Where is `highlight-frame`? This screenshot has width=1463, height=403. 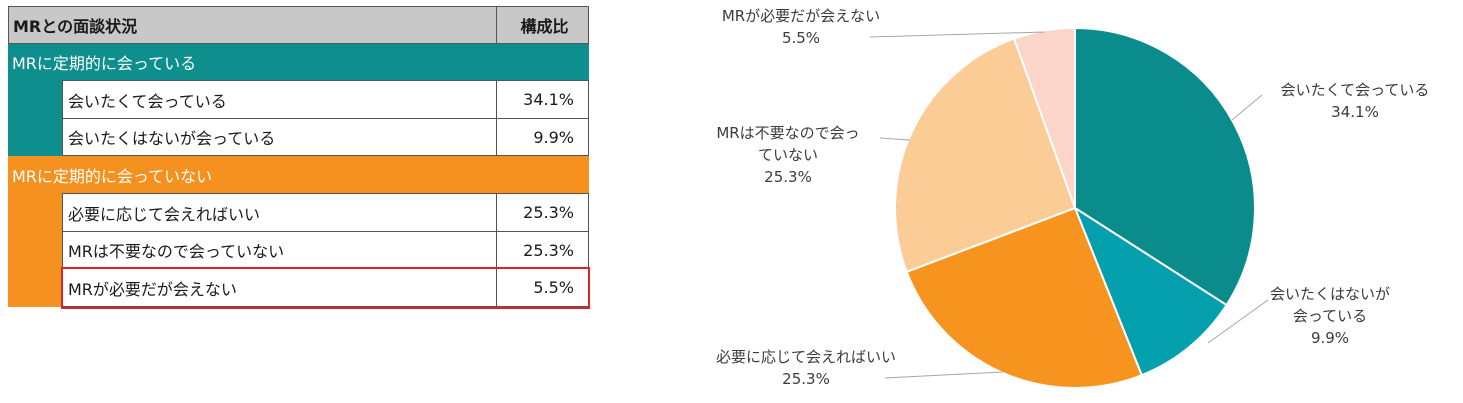 highlight-frame is located at coordinates (325, 288).